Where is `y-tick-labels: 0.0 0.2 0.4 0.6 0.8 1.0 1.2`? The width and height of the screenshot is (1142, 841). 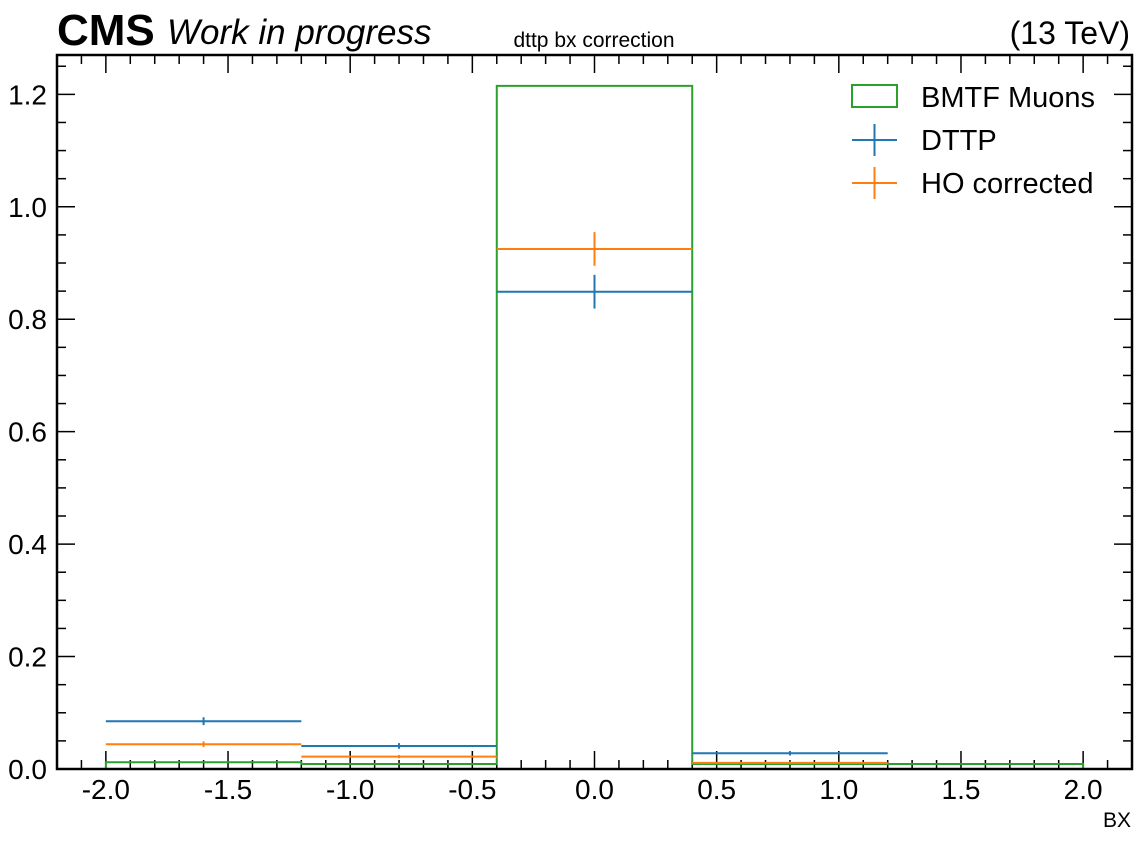
y-tick-labels: 0.0 0.2 0.4 0.6 0.8 1.0 1.2 is located at coordinates (27, 432).